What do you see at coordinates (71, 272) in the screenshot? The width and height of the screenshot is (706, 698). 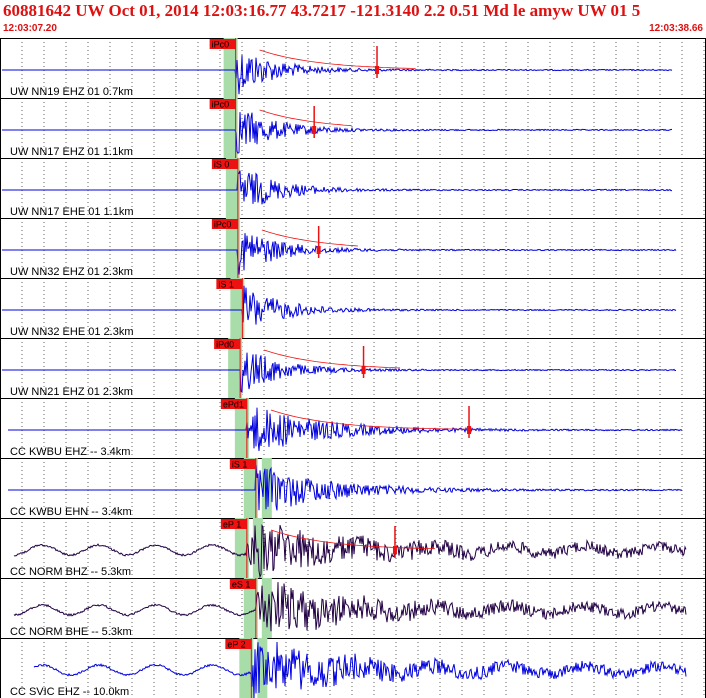 I see `station-label: UW NN32 EHZ 01 2.3km` at bounding box center [71, 272].